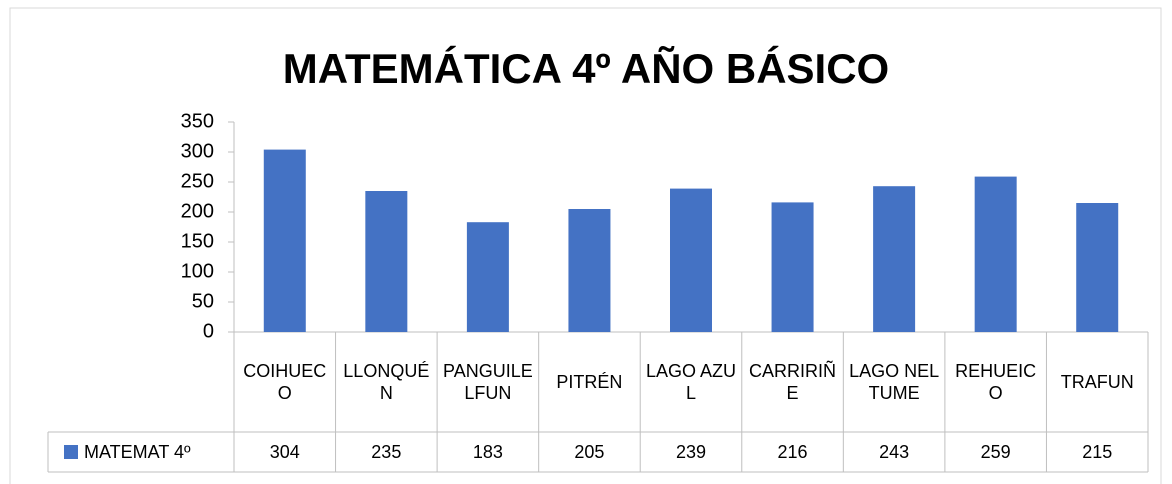 The height and width of the screenshot is (484, 1172). I want to click on data-table-value: 235, so click(386, 452).